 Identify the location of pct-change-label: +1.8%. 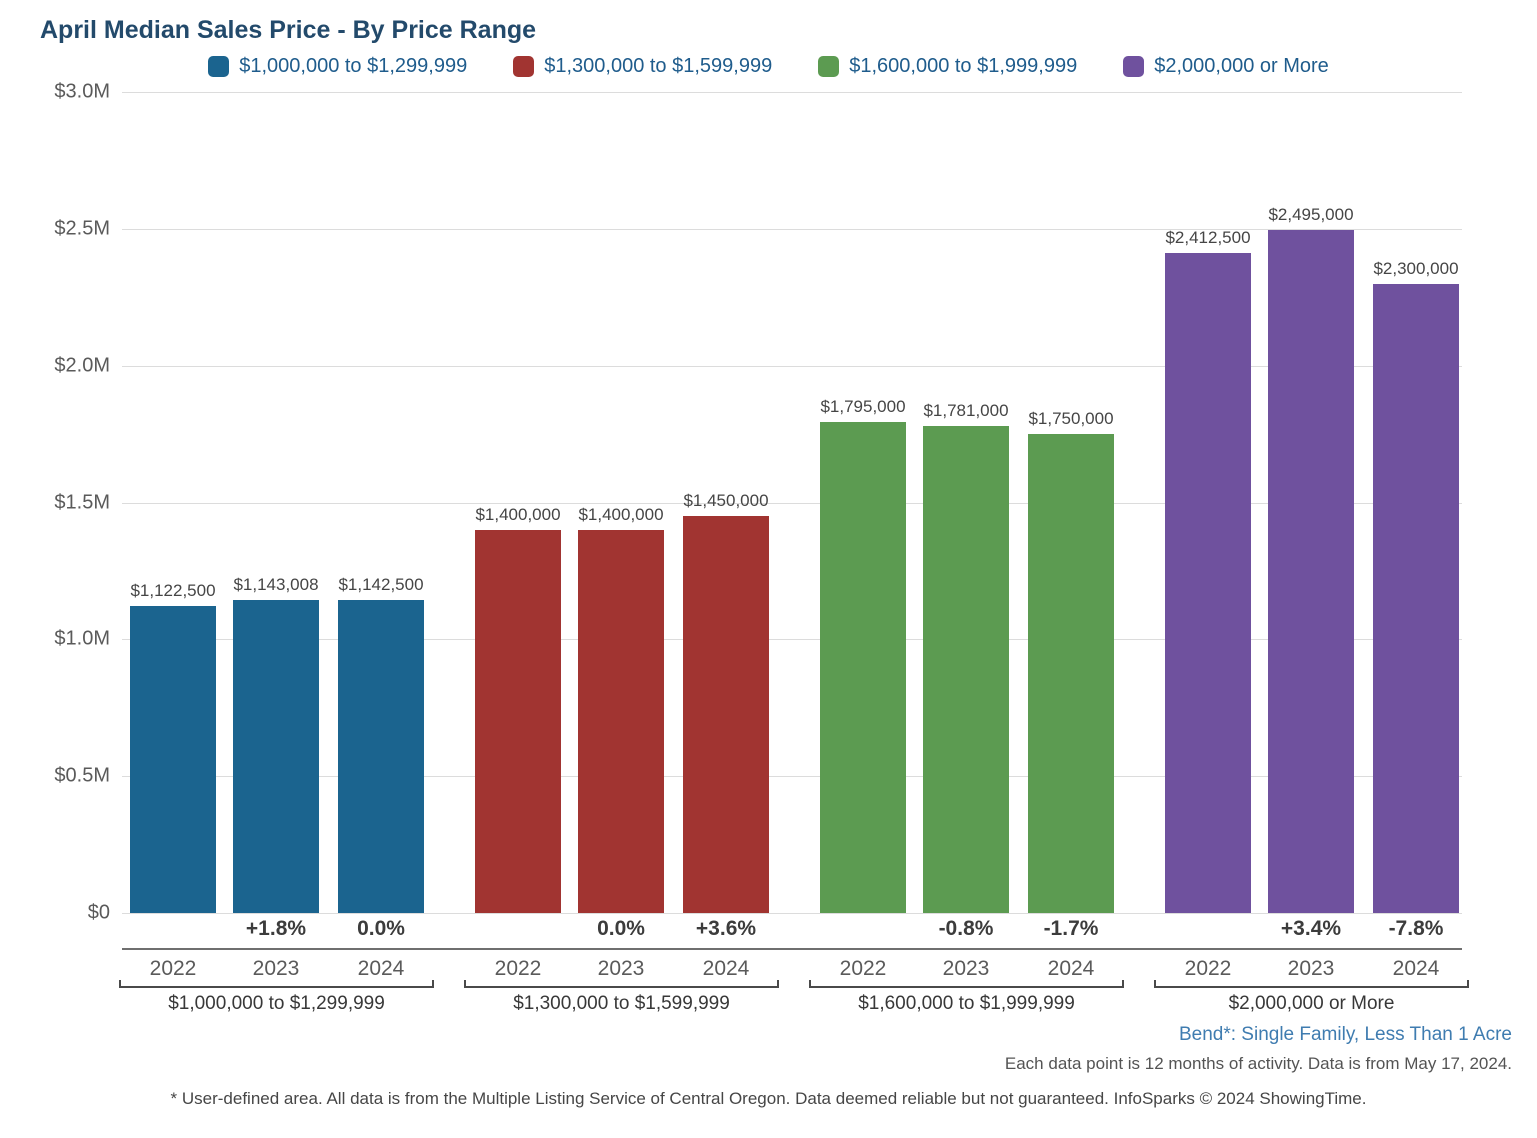
(276, 928).